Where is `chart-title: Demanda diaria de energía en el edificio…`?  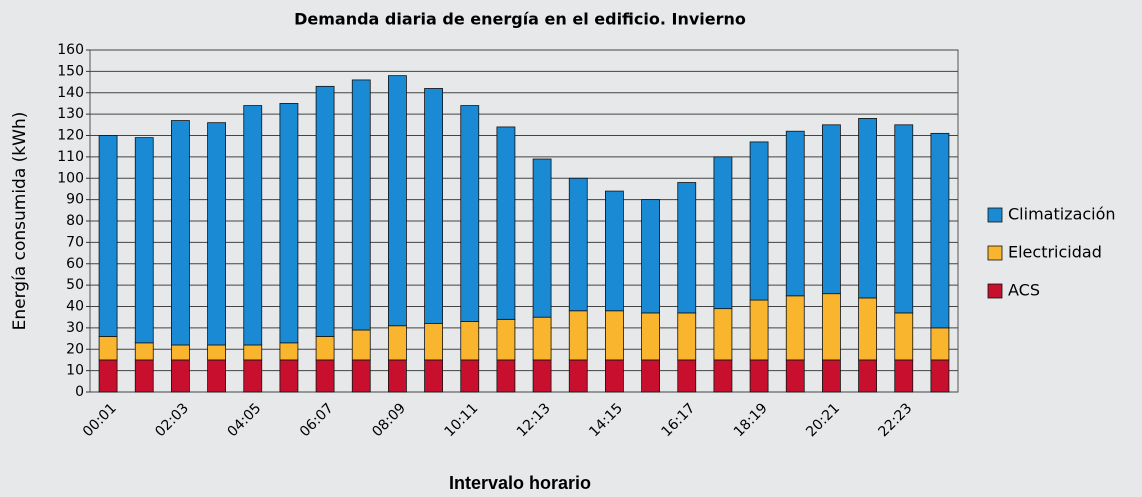 chart-title: Demanda diaria de energía en el edificio… is located at coordinates (520, 19).